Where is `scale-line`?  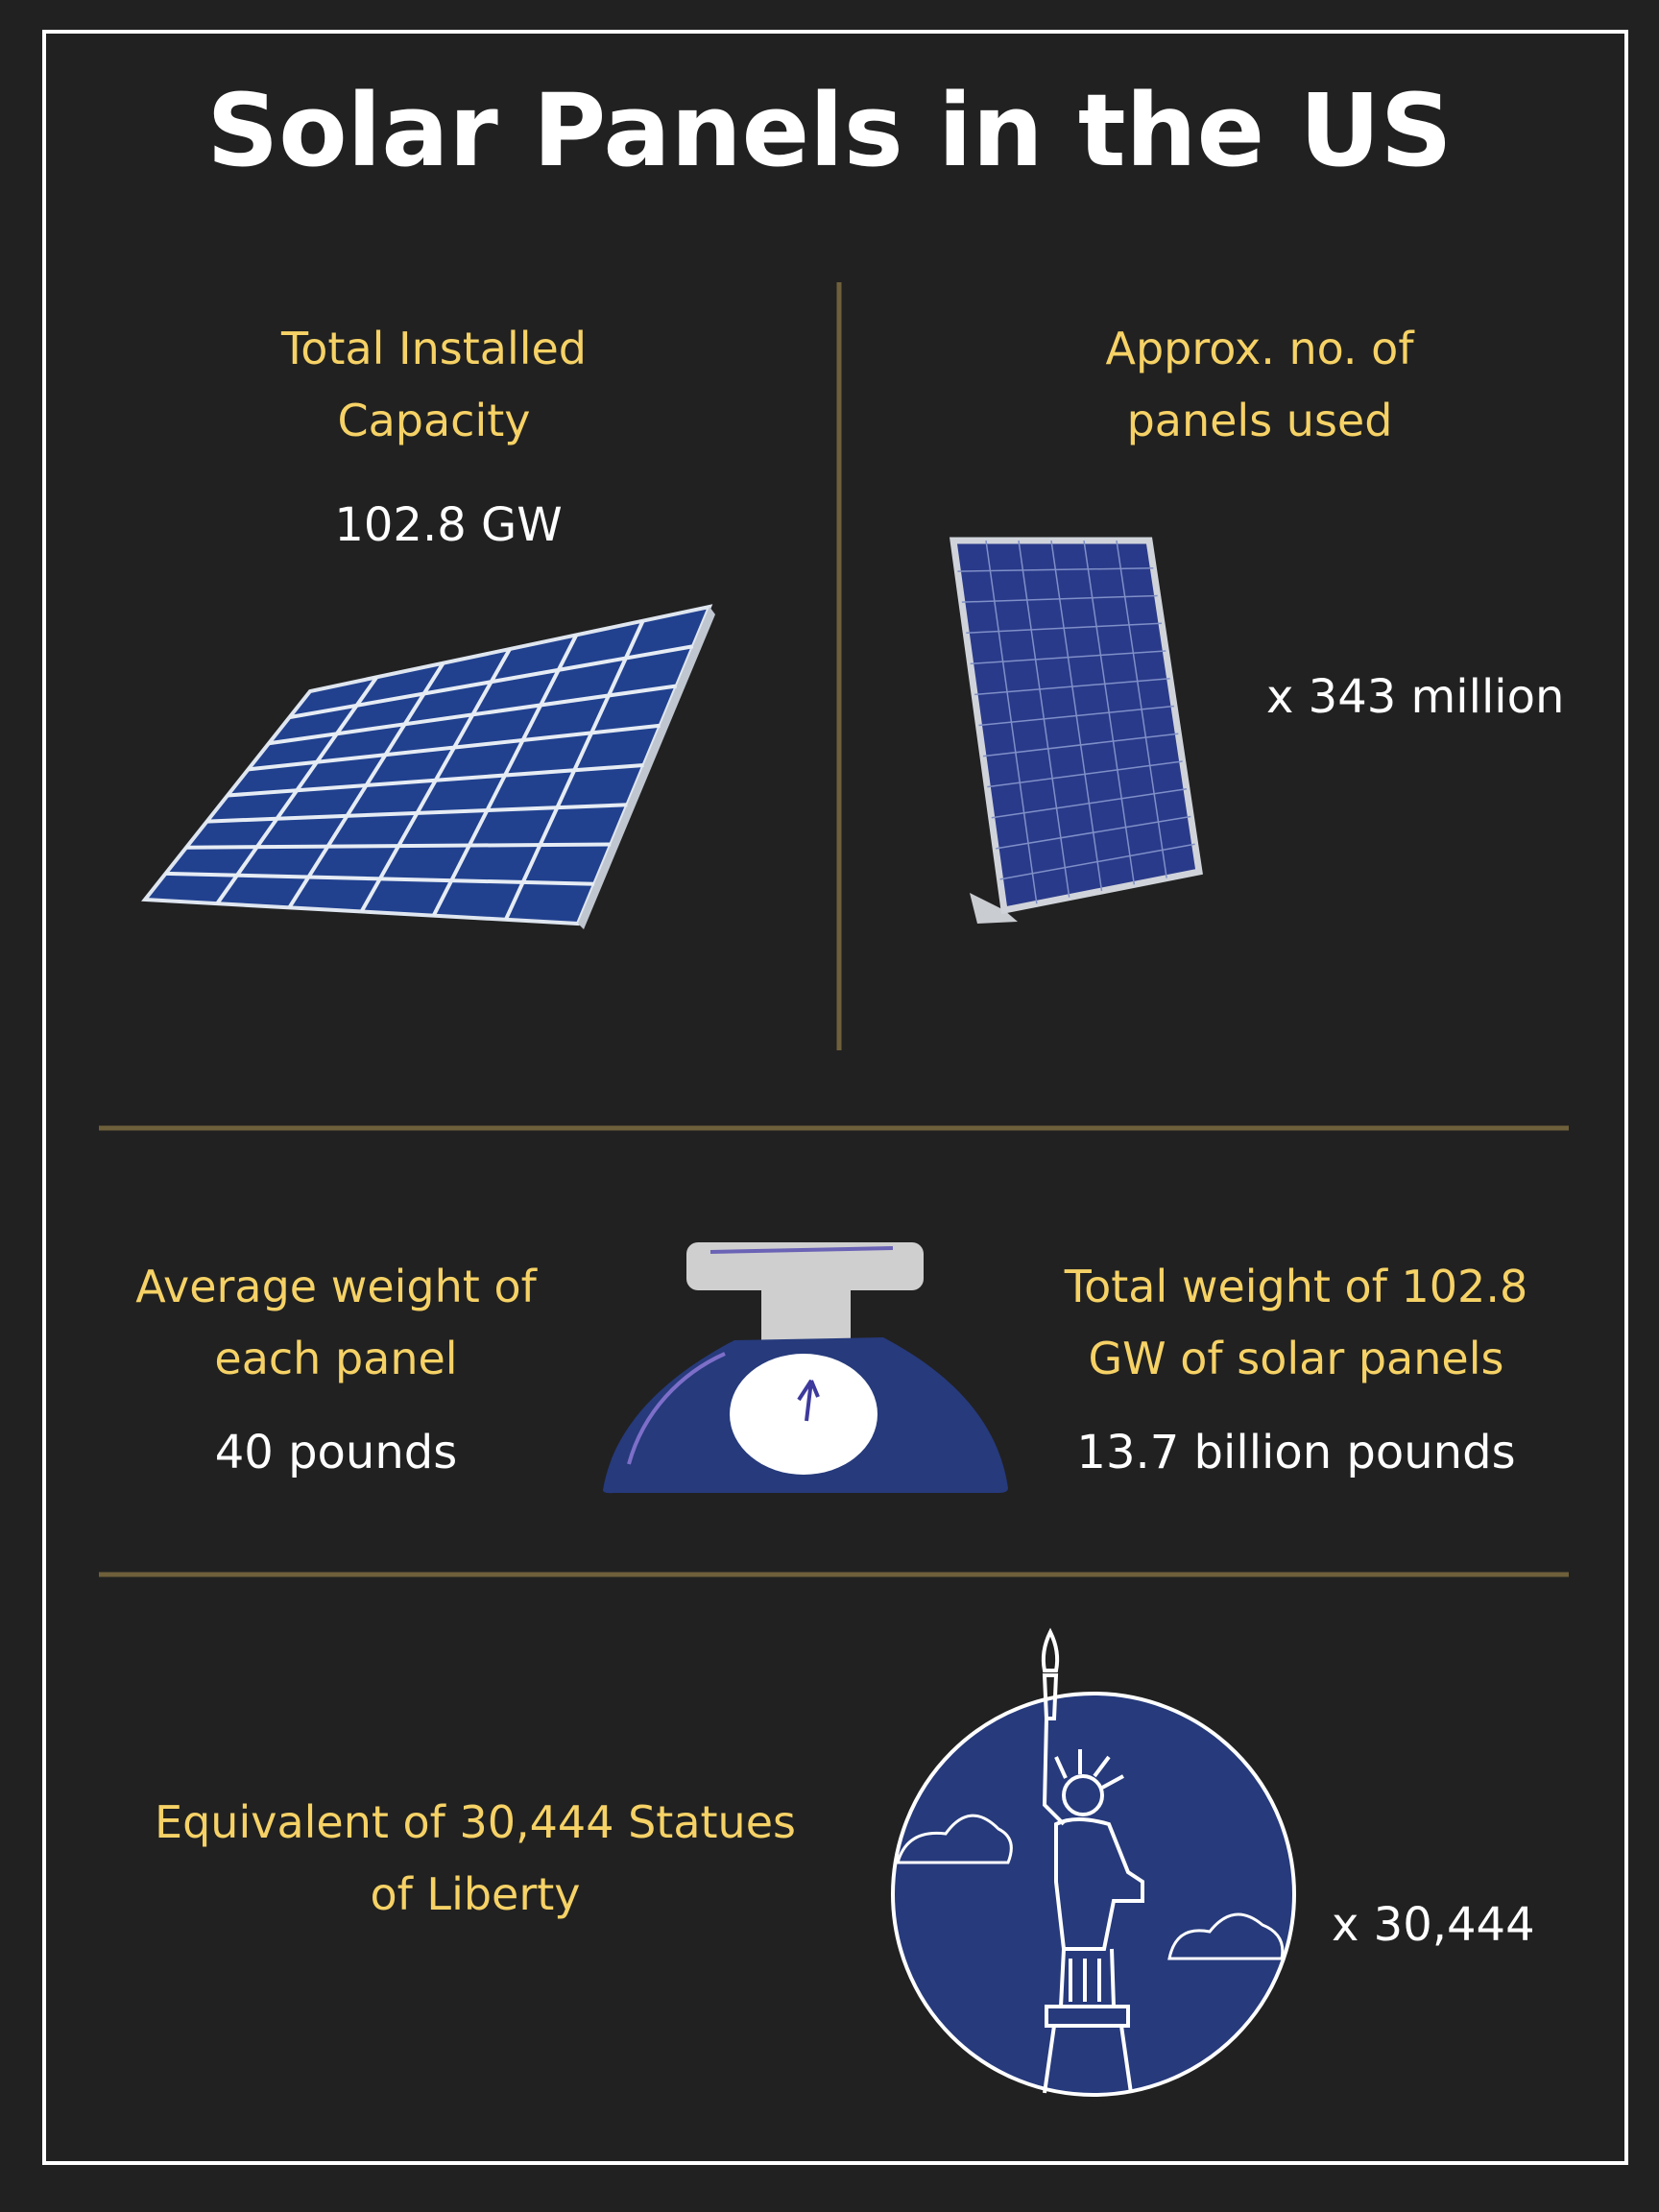 scale-line is located at coordinates (801, 1250).